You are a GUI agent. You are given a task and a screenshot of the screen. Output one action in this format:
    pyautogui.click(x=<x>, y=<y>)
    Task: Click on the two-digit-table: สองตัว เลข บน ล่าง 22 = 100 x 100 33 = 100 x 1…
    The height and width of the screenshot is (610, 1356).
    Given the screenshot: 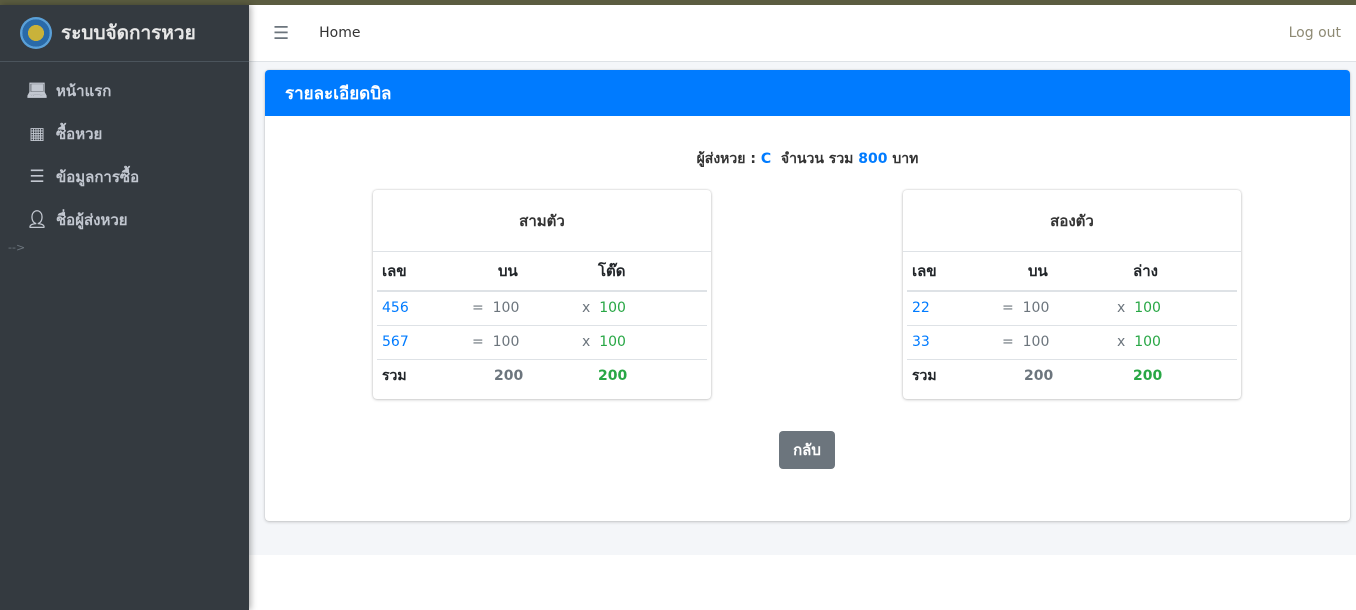 What is the action you would take?
    pyautogui.click(x=1072, y=294)
    